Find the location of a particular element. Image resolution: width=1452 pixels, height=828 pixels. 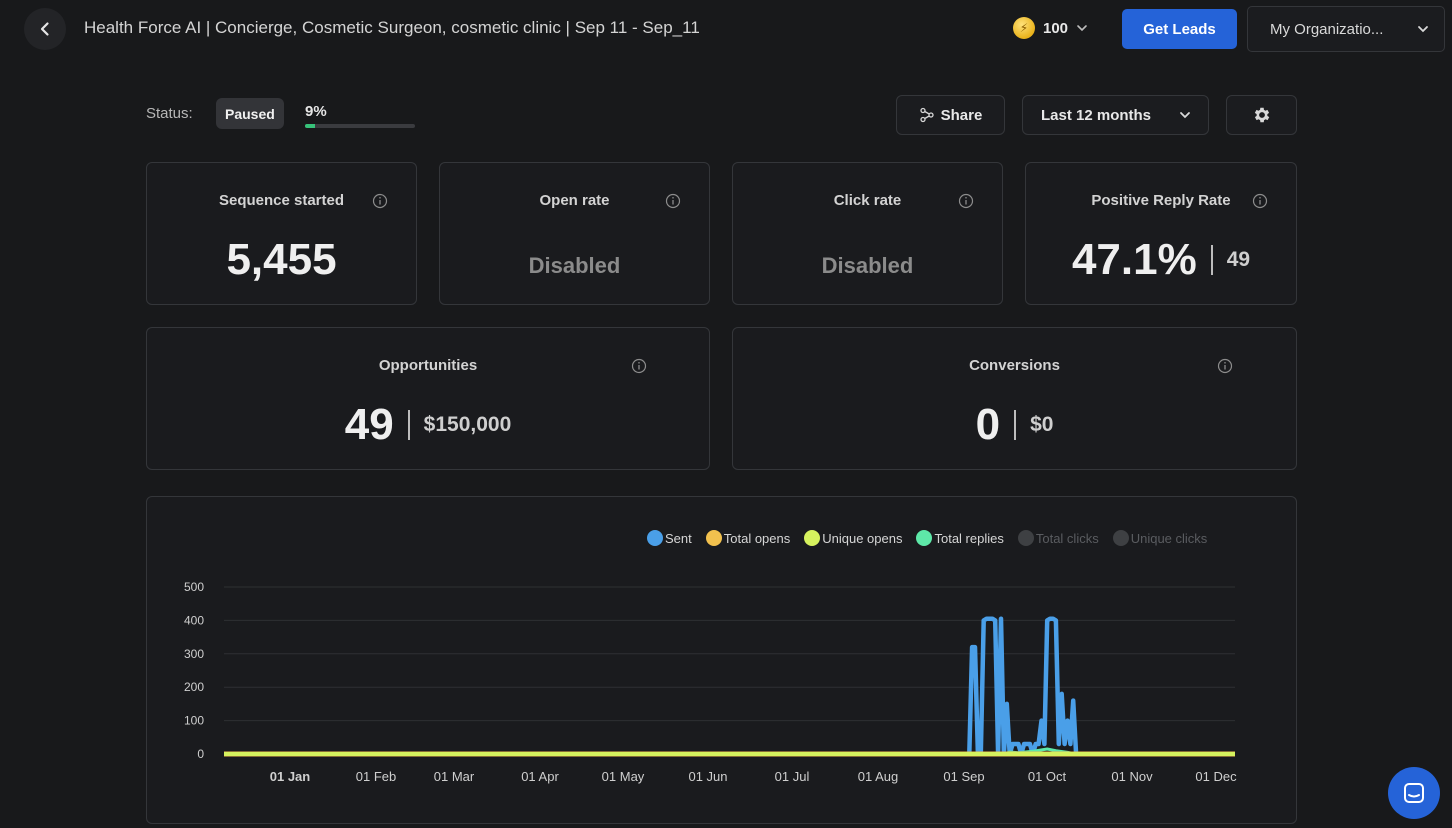

legend-item: Total replies is located at coordinates (960, 538).